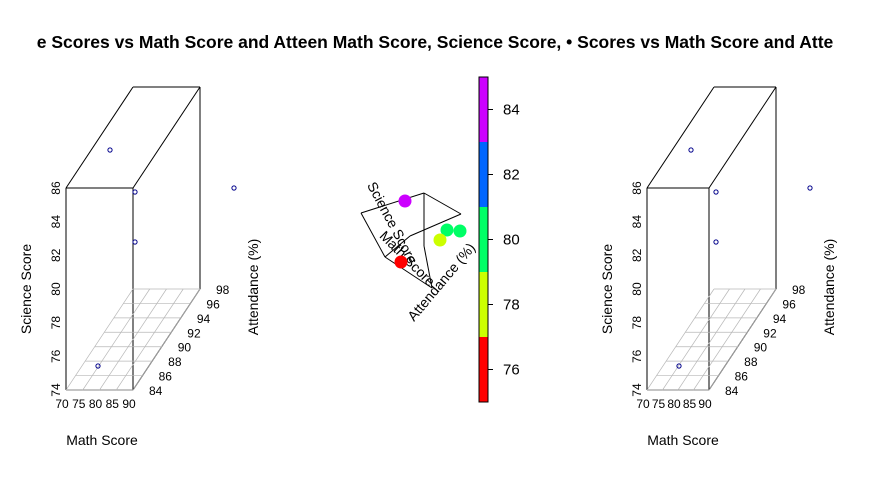 This screenshot has height=499, width=871. What do you see at coordinates (511, 305) in the screenshot?
I see `colorbar-tick-label: 78` at bounding box center [511, 305].